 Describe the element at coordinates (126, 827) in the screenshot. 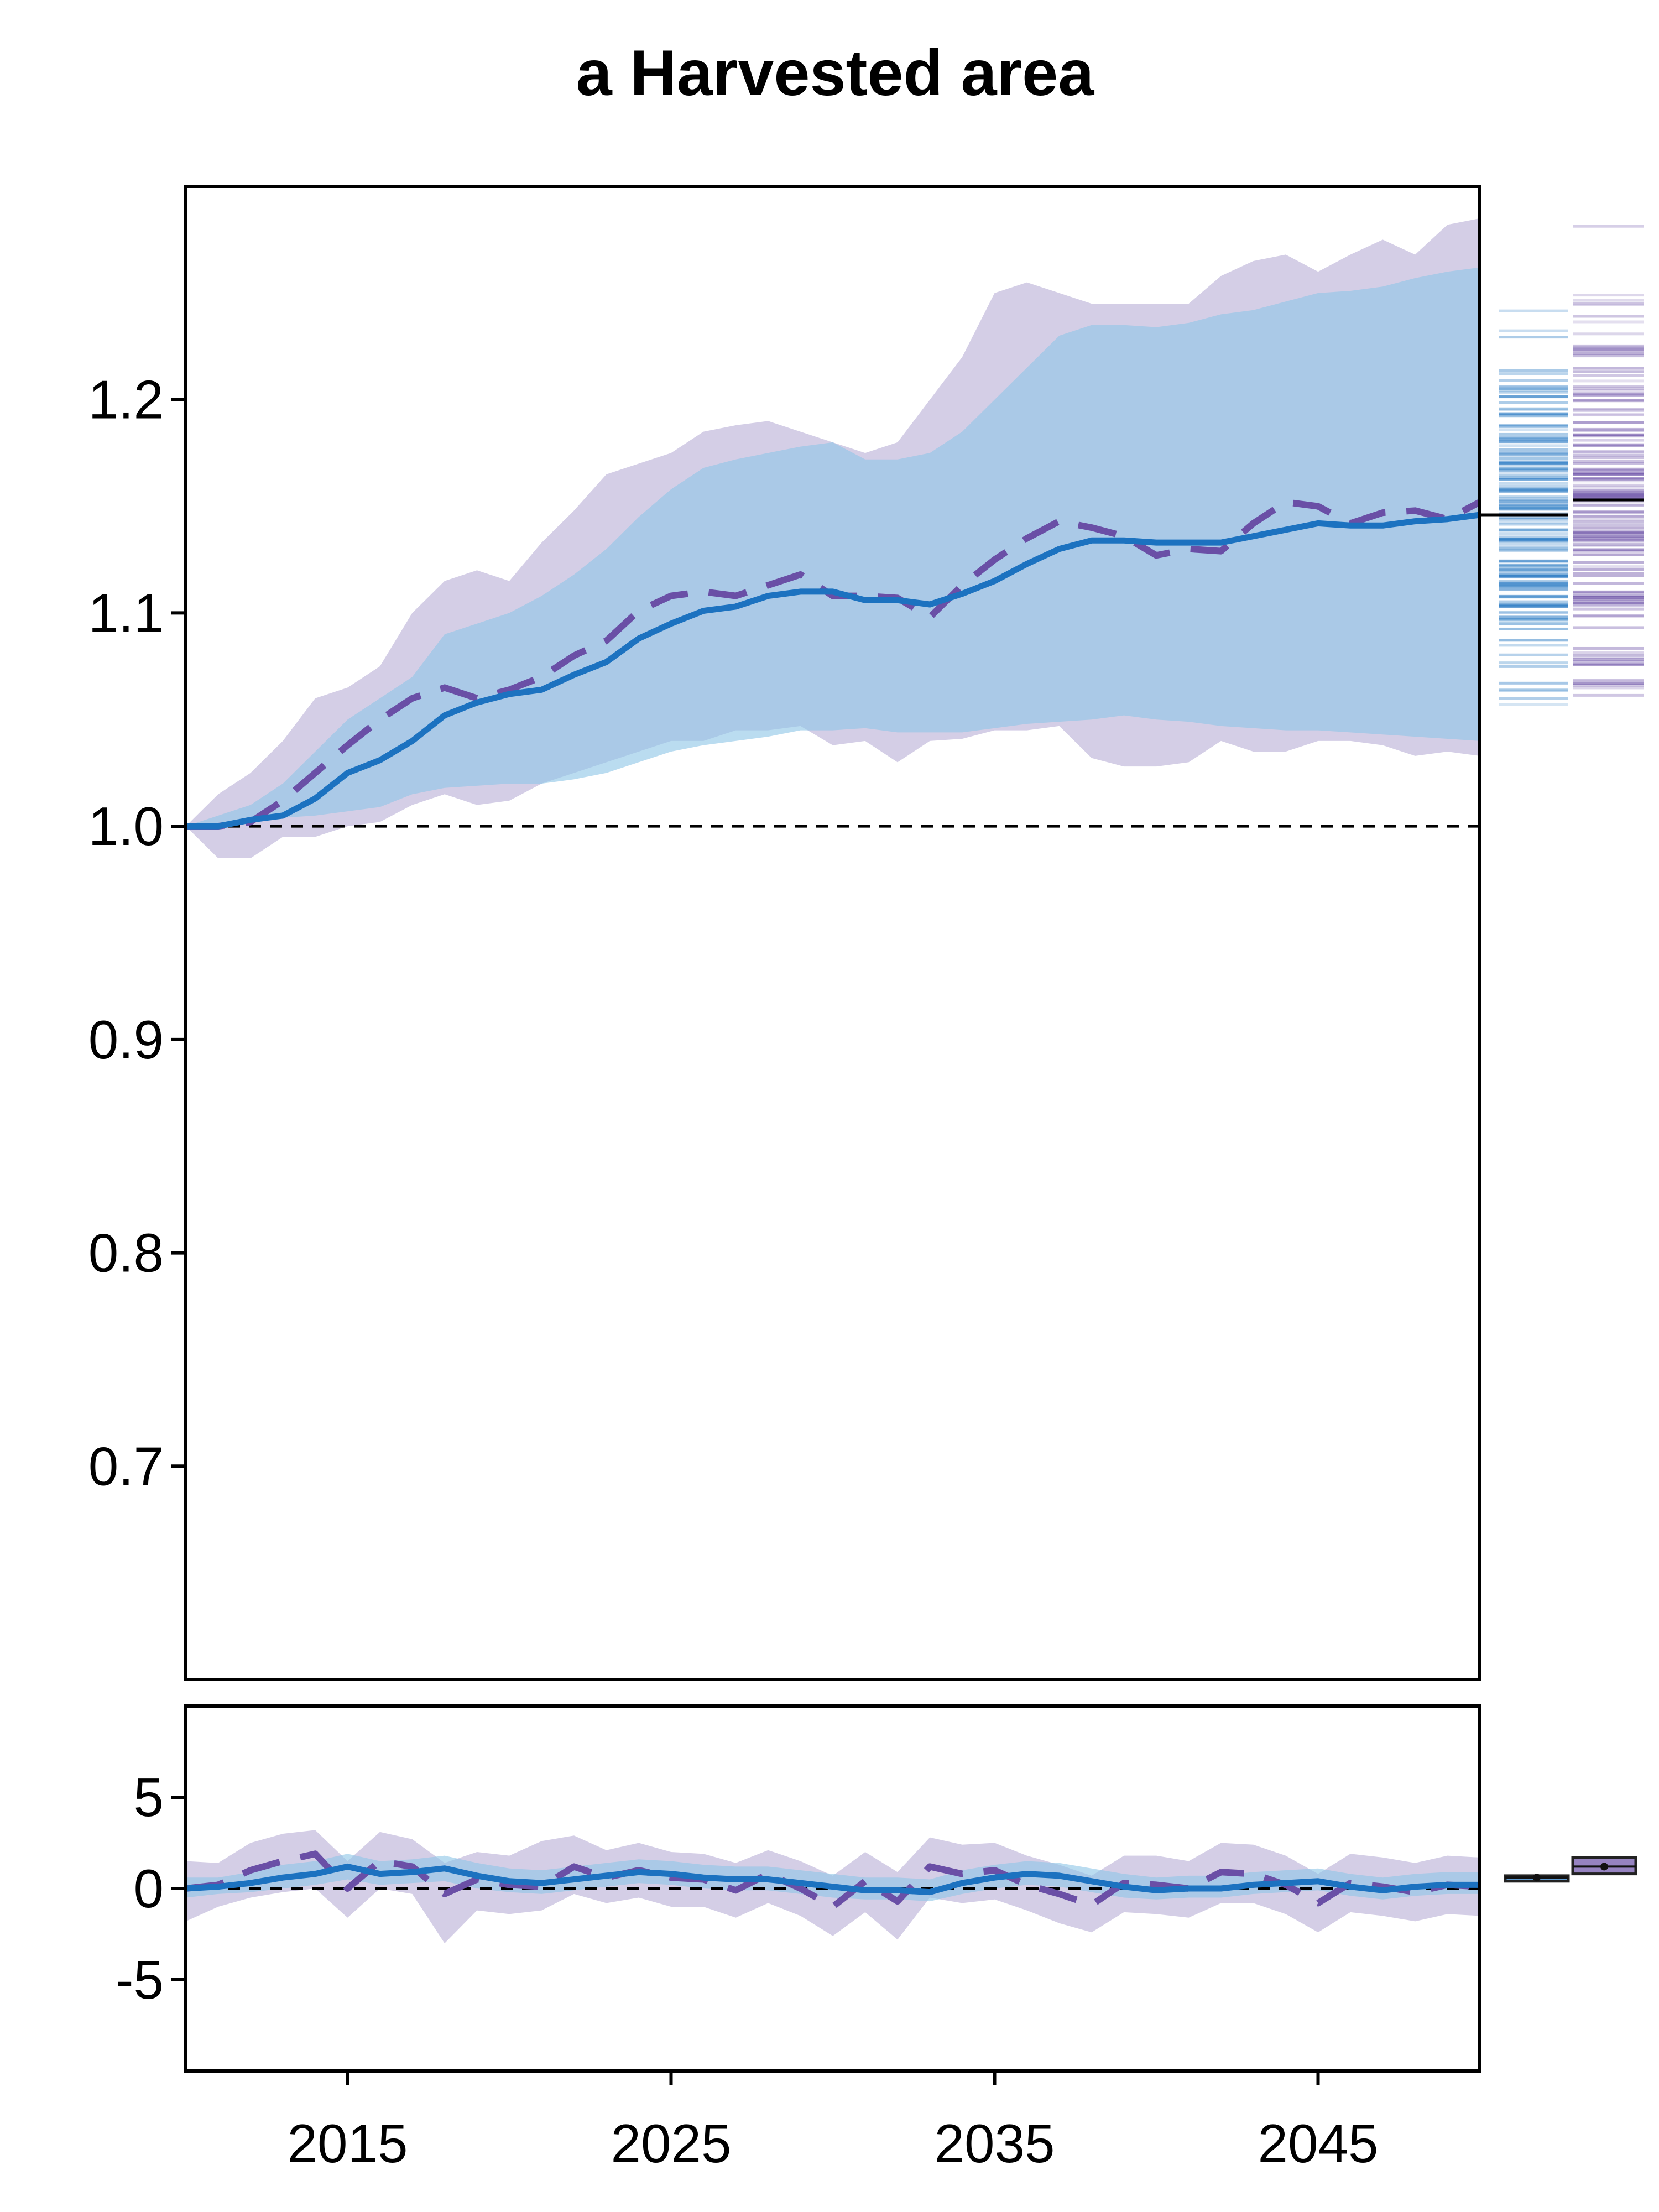

I see `top-ytick-label: 1.0` at that location.